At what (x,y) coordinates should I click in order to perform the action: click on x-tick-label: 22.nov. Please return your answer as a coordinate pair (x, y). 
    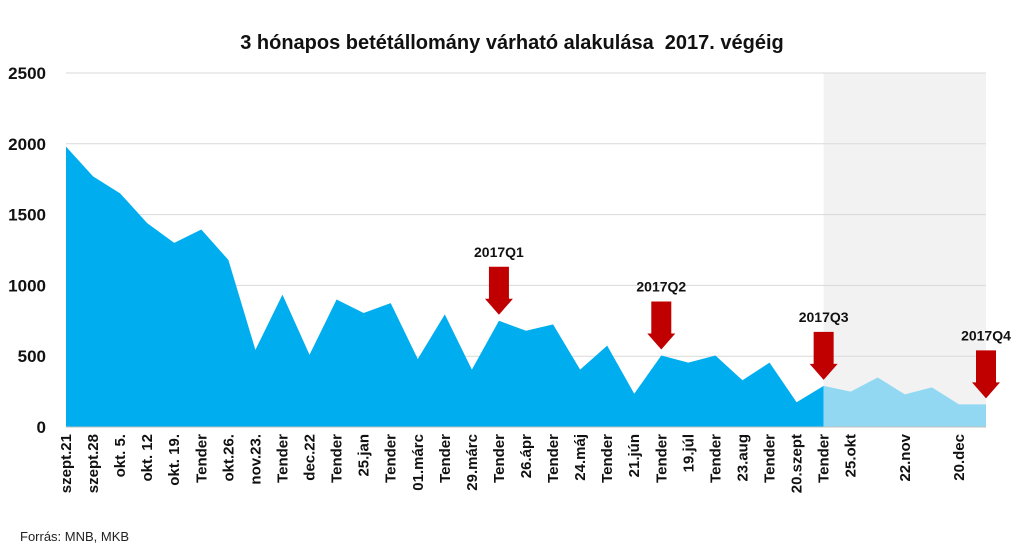
    Looking at the image, I should click on (905, 457).